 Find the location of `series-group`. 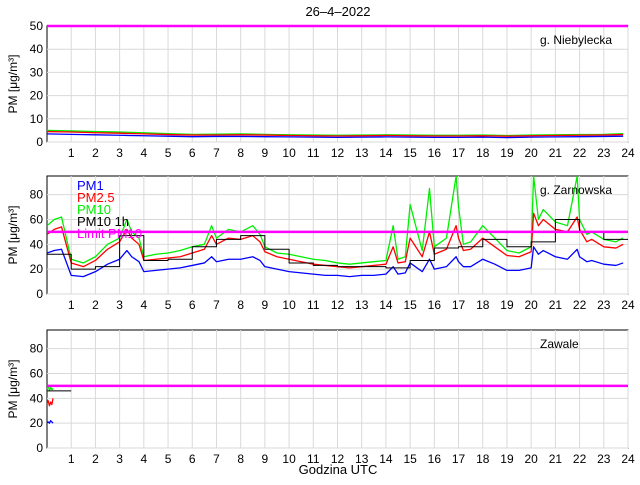

series-group is located at coordinates (335, 134).